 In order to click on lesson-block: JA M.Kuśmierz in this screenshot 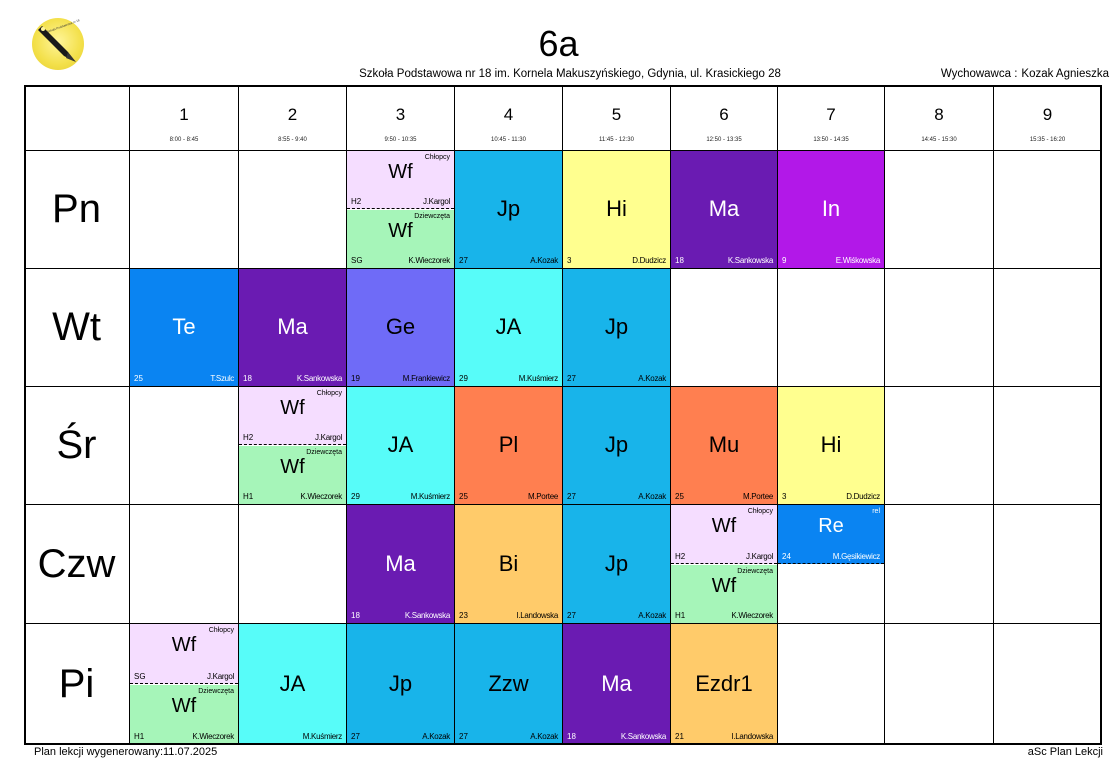, I will do `click(292, 684)`.